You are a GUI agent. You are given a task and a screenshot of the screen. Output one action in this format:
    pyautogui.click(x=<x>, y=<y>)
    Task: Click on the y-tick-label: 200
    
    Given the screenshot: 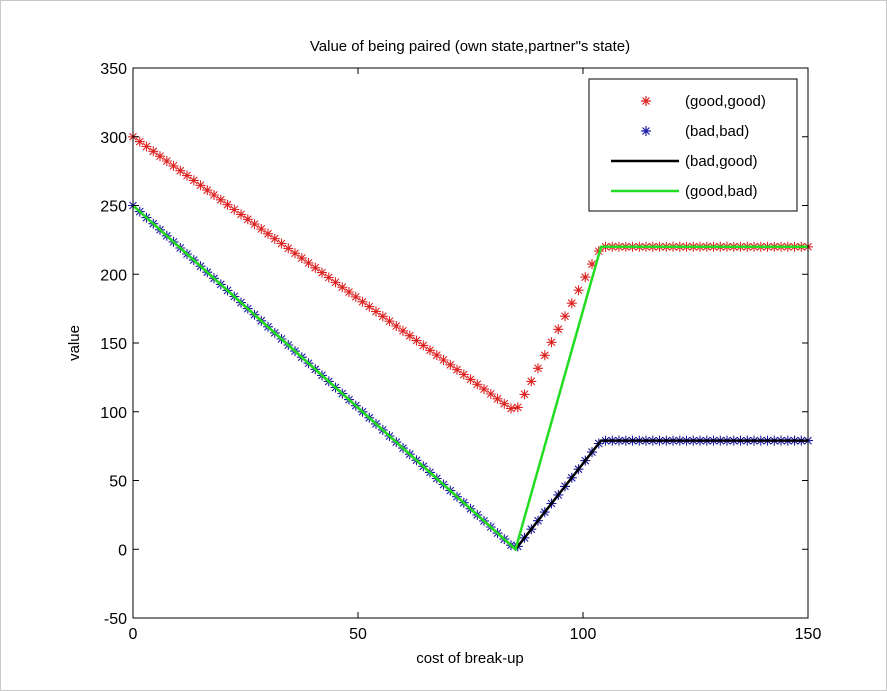 What is the action you would take?
    pyautogui.click(x=113, y=275)
    